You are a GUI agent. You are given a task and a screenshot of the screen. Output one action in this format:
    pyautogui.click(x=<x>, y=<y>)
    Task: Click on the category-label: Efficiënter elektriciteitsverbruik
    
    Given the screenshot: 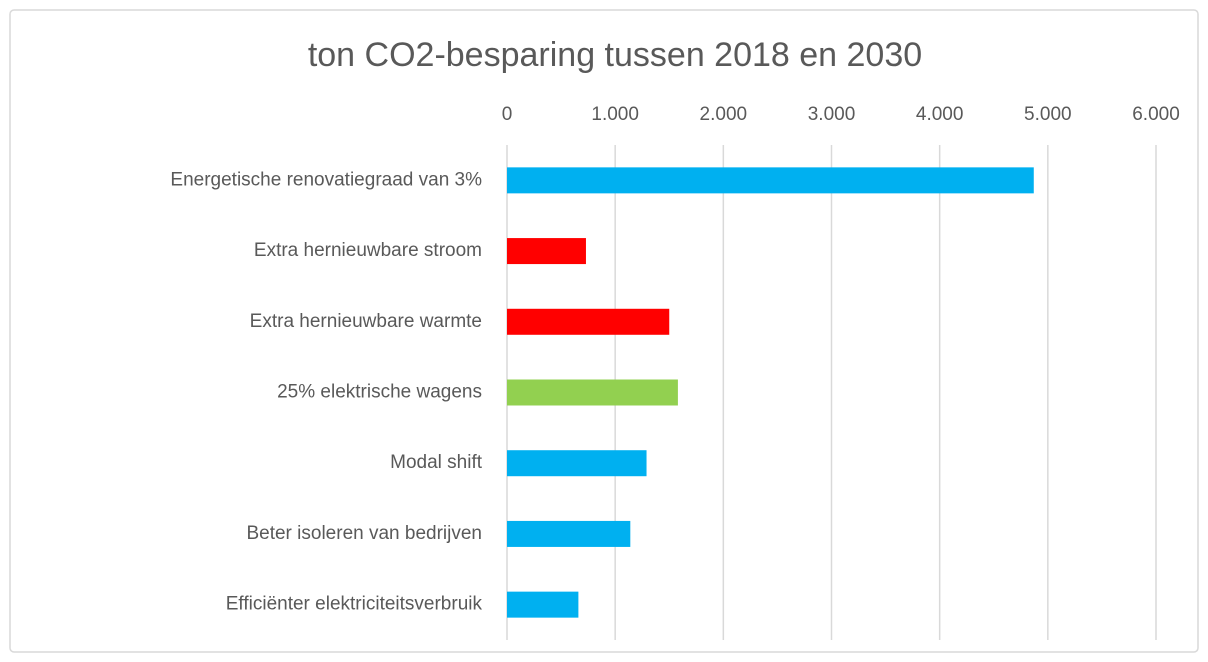 What is the action you would take?
    pyautogui.click(x=354, y=604)
    